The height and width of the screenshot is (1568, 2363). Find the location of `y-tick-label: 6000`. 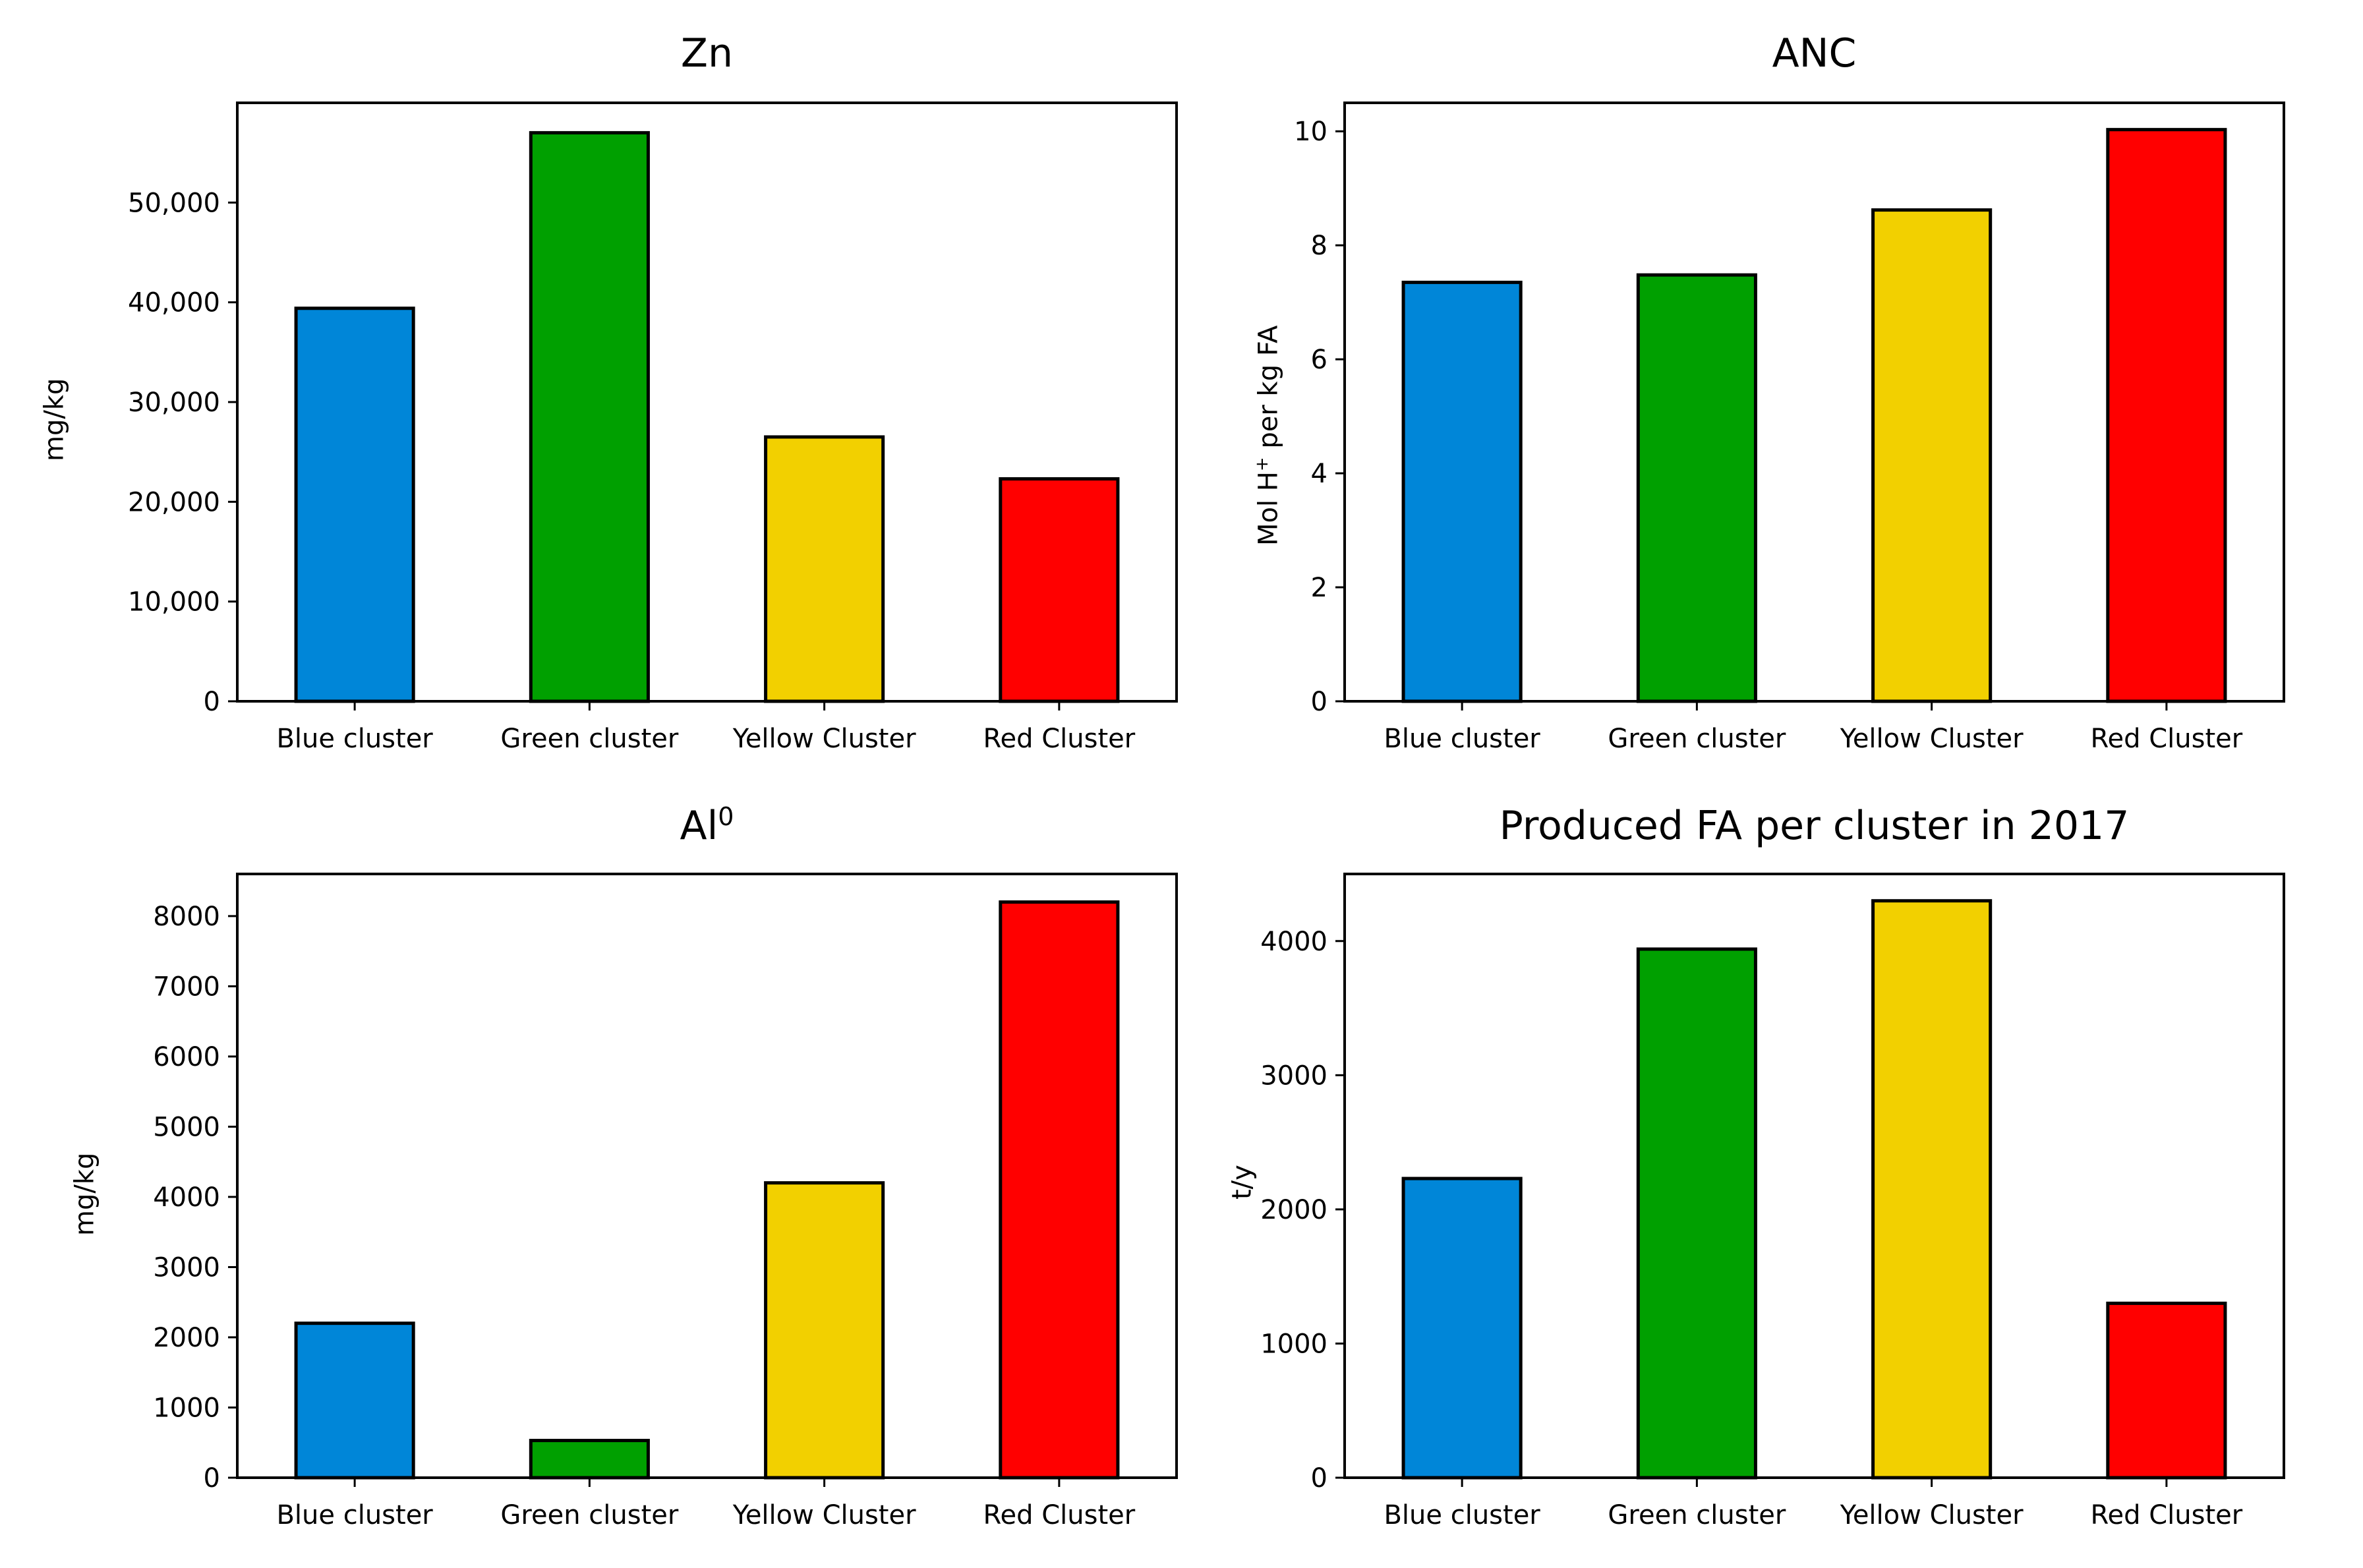

y-tick-label: 6000 is located at coordinates (186, 1057).